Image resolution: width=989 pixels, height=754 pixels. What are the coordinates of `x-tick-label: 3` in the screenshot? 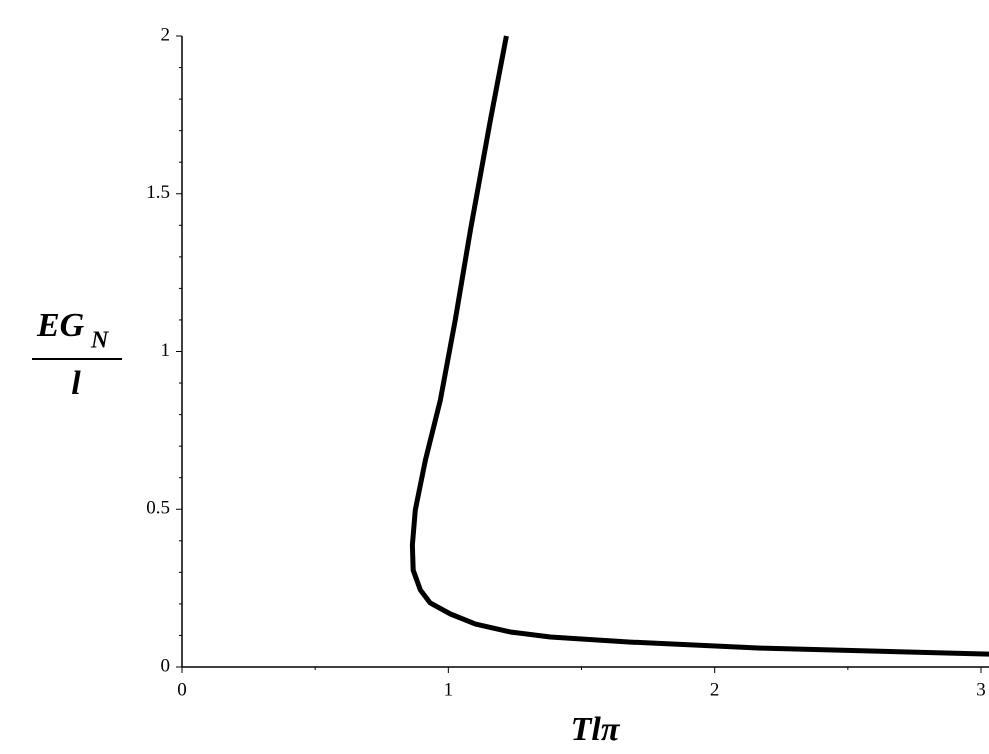 It's located at (981, 689).